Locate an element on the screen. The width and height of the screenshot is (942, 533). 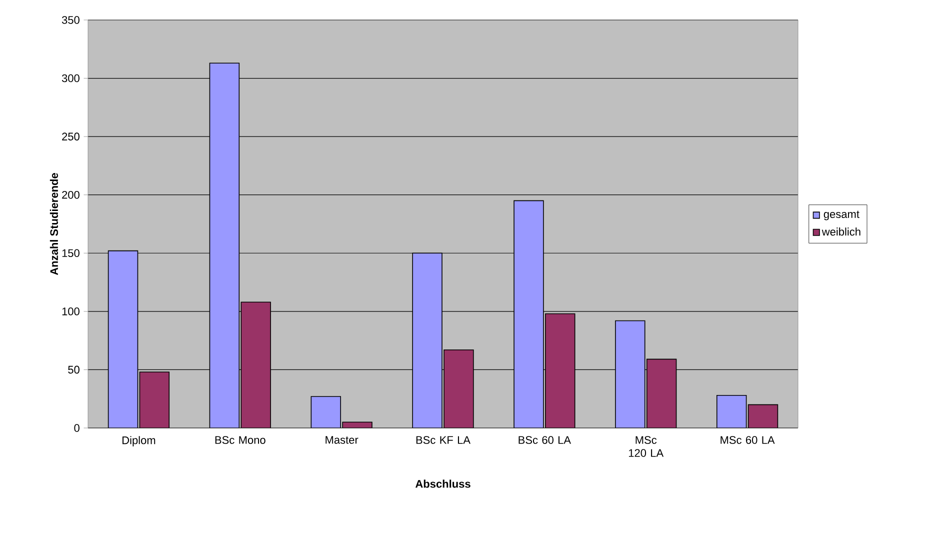
y-tick-label: 150 is located at coordinates (71, 253).